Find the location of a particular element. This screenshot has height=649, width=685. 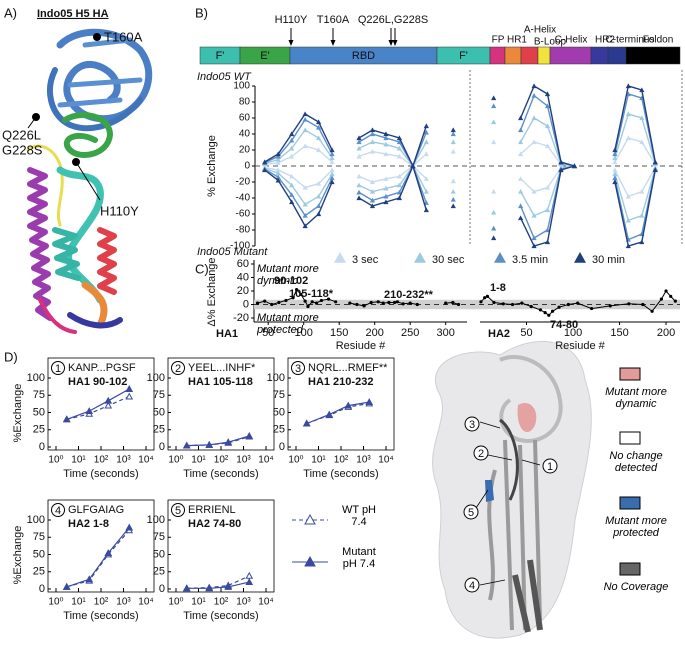

chart-title: YEEL...INHF* is located at coordinates (222, 368).